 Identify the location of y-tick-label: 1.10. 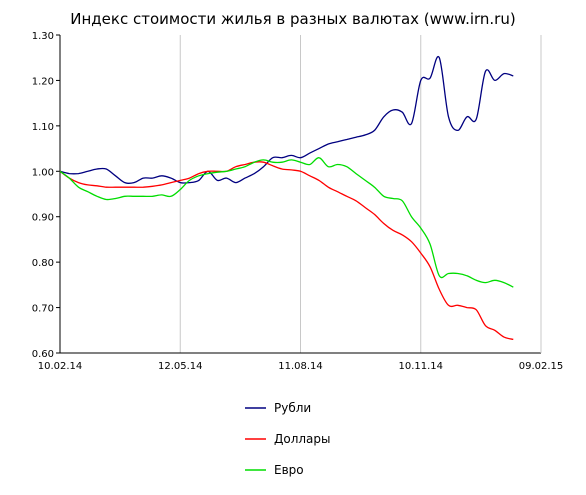
(43, 127).